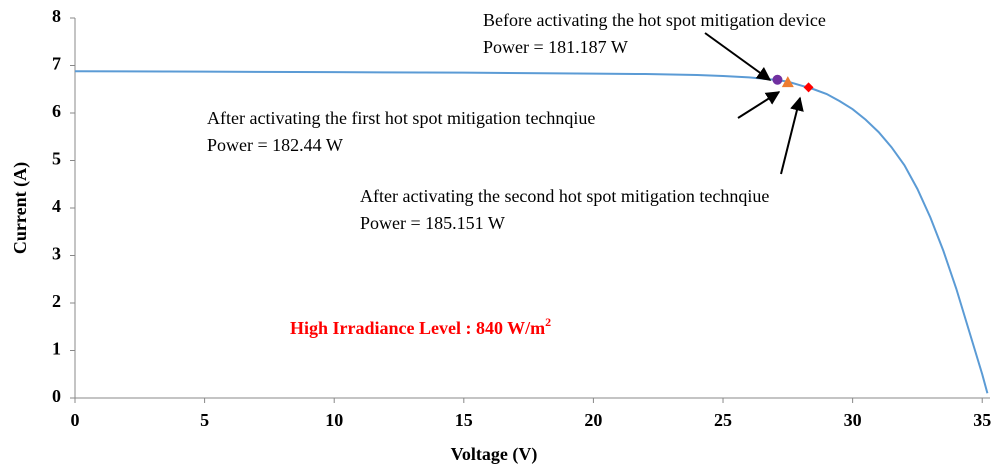  Describe the element at coordinates (853, 420) in the screenshot. I see `x-tick-label: 30` at that location.